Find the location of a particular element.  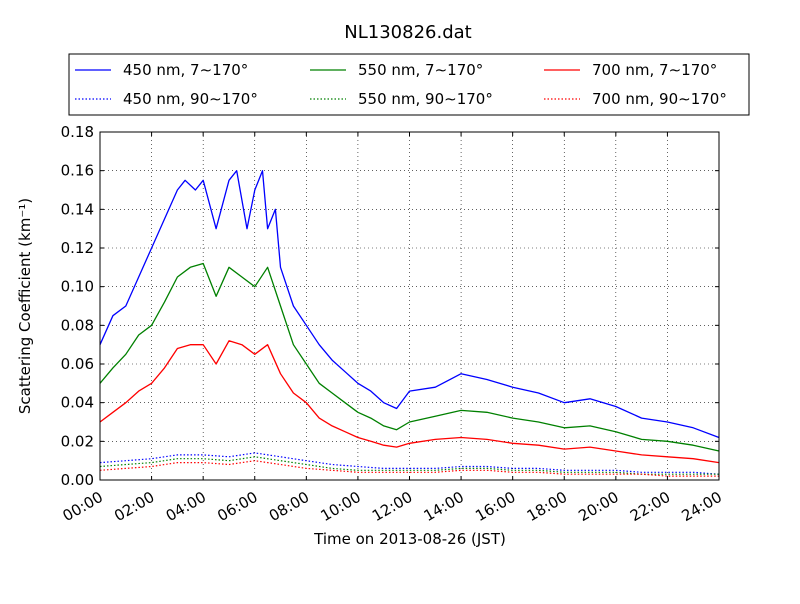

x-tick-label: 02:00 is located at coordinates (134, 506).